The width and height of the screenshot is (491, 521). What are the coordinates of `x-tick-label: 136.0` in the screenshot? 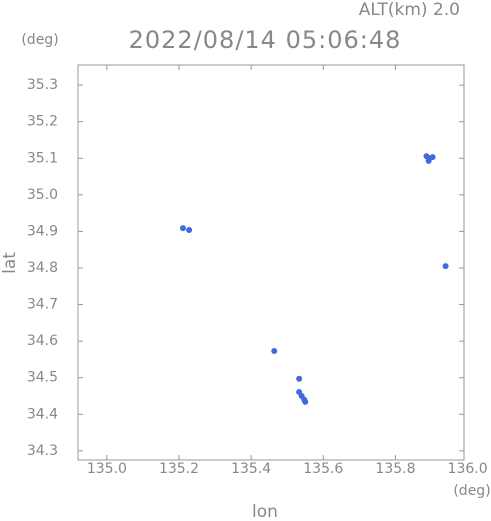 It's located at (468, 469).